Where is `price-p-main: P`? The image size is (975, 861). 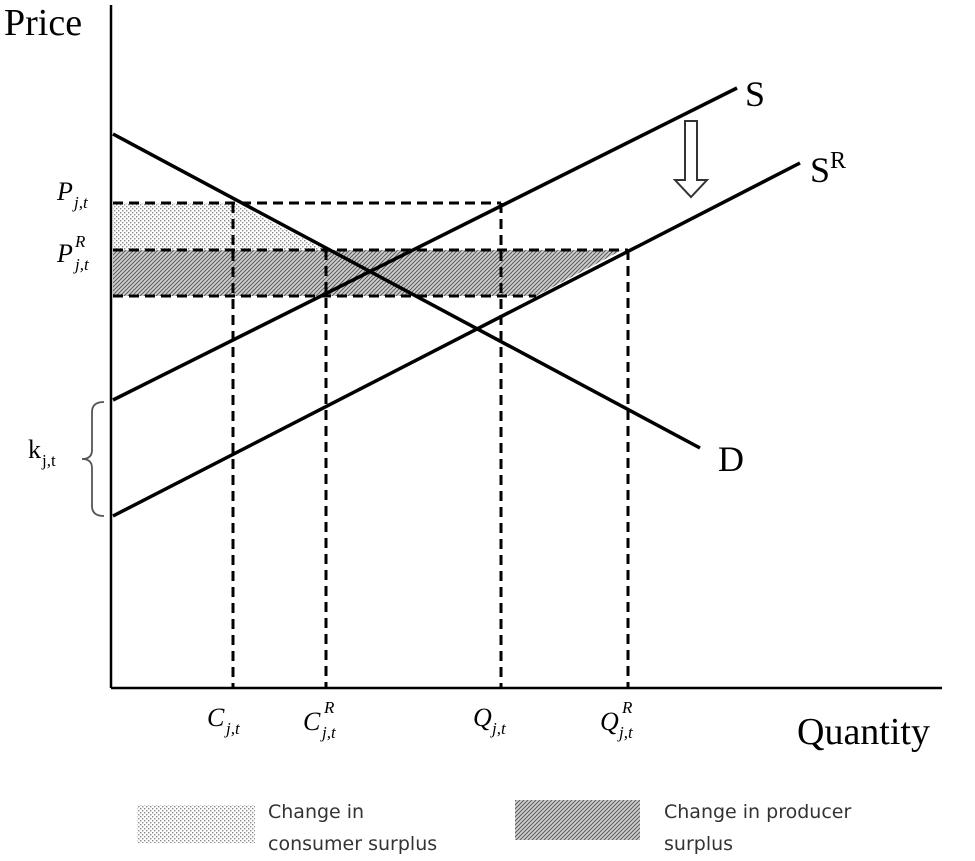 price-p-main: P is located at coordinates (64, 191).